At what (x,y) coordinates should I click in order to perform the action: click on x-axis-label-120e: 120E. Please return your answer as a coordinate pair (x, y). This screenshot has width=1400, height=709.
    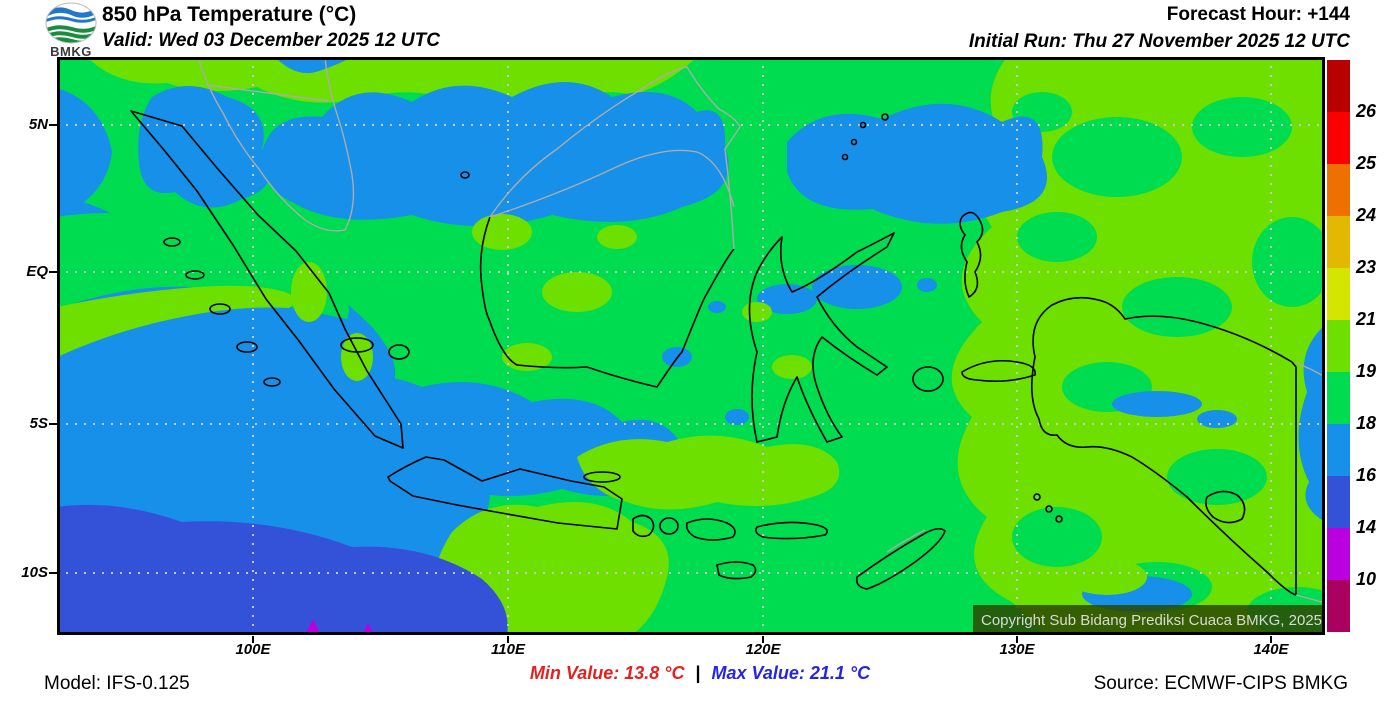
    Looking at the image, I should click on (763, 649).